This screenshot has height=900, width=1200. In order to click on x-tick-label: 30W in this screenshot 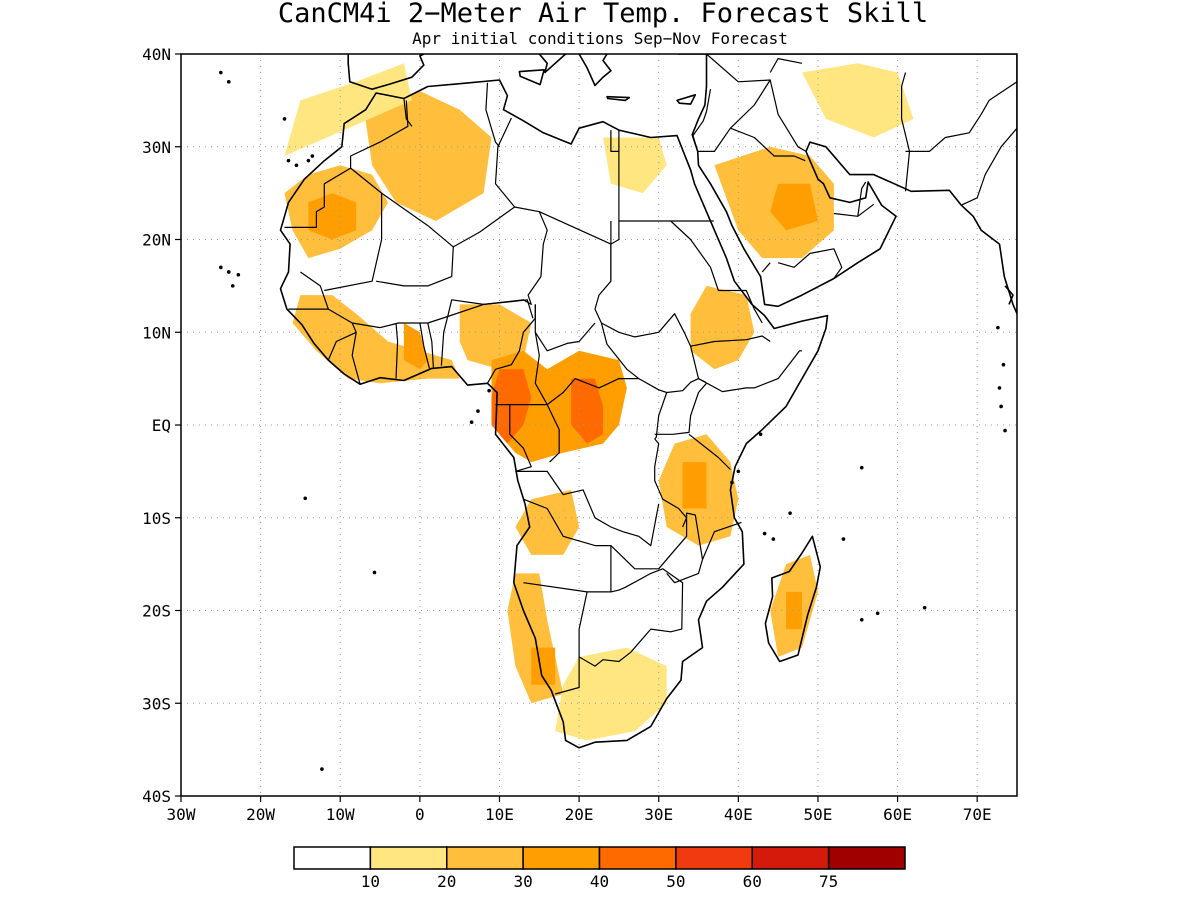, I will do `click(181, 814)`.